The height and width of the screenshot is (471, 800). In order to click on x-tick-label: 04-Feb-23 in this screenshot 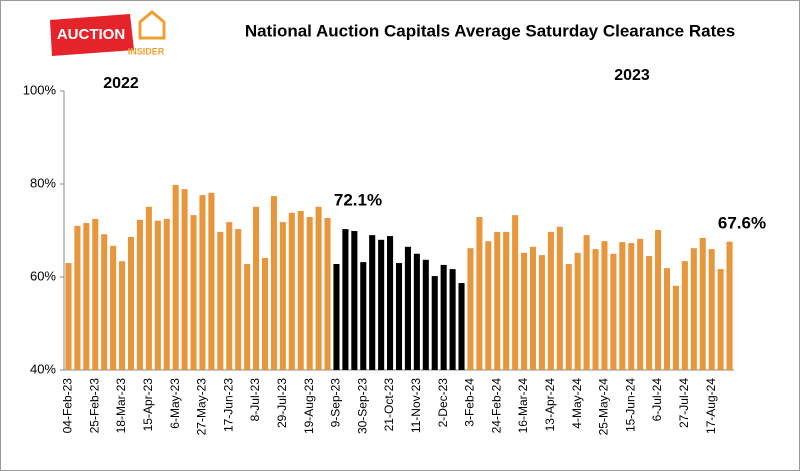, I will do `click(68, 406)`.